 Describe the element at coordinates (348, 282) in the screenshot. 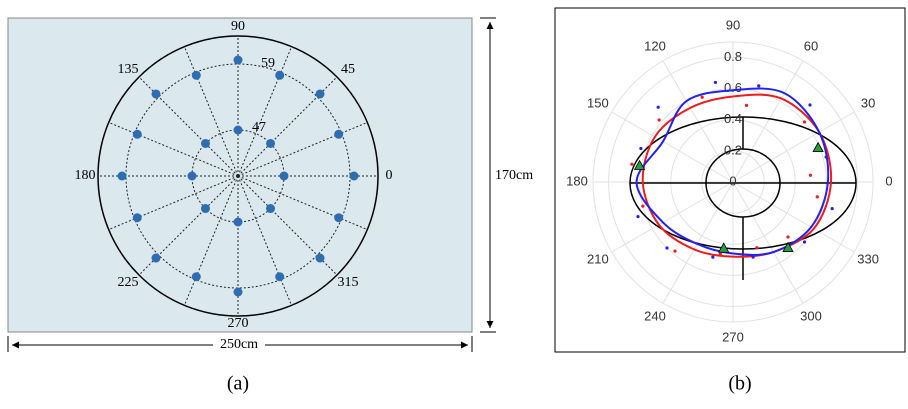

I see `angle-label: 315` at that location.